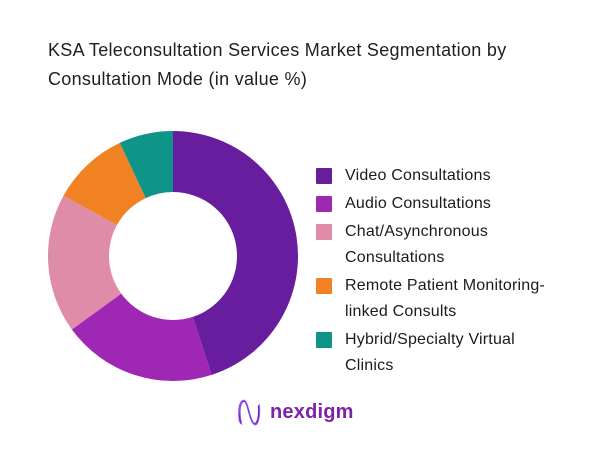  What do you see at coordinates (417, 244) in the screenshot?
I see `legend-label: Chat/Asynchronous Consultations` at bounding box center [417, 244].